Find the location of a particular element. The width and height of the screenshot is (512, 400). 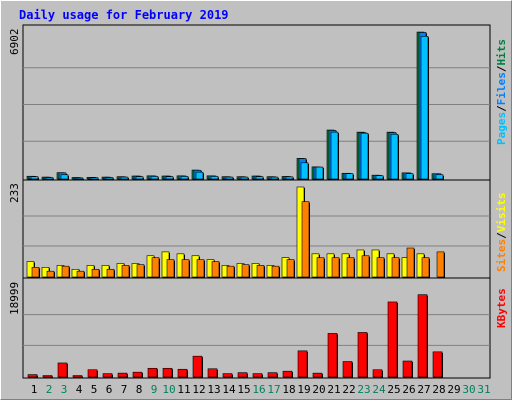

x-tick-label-day-24: 24 is located at coordinates (379, 389).